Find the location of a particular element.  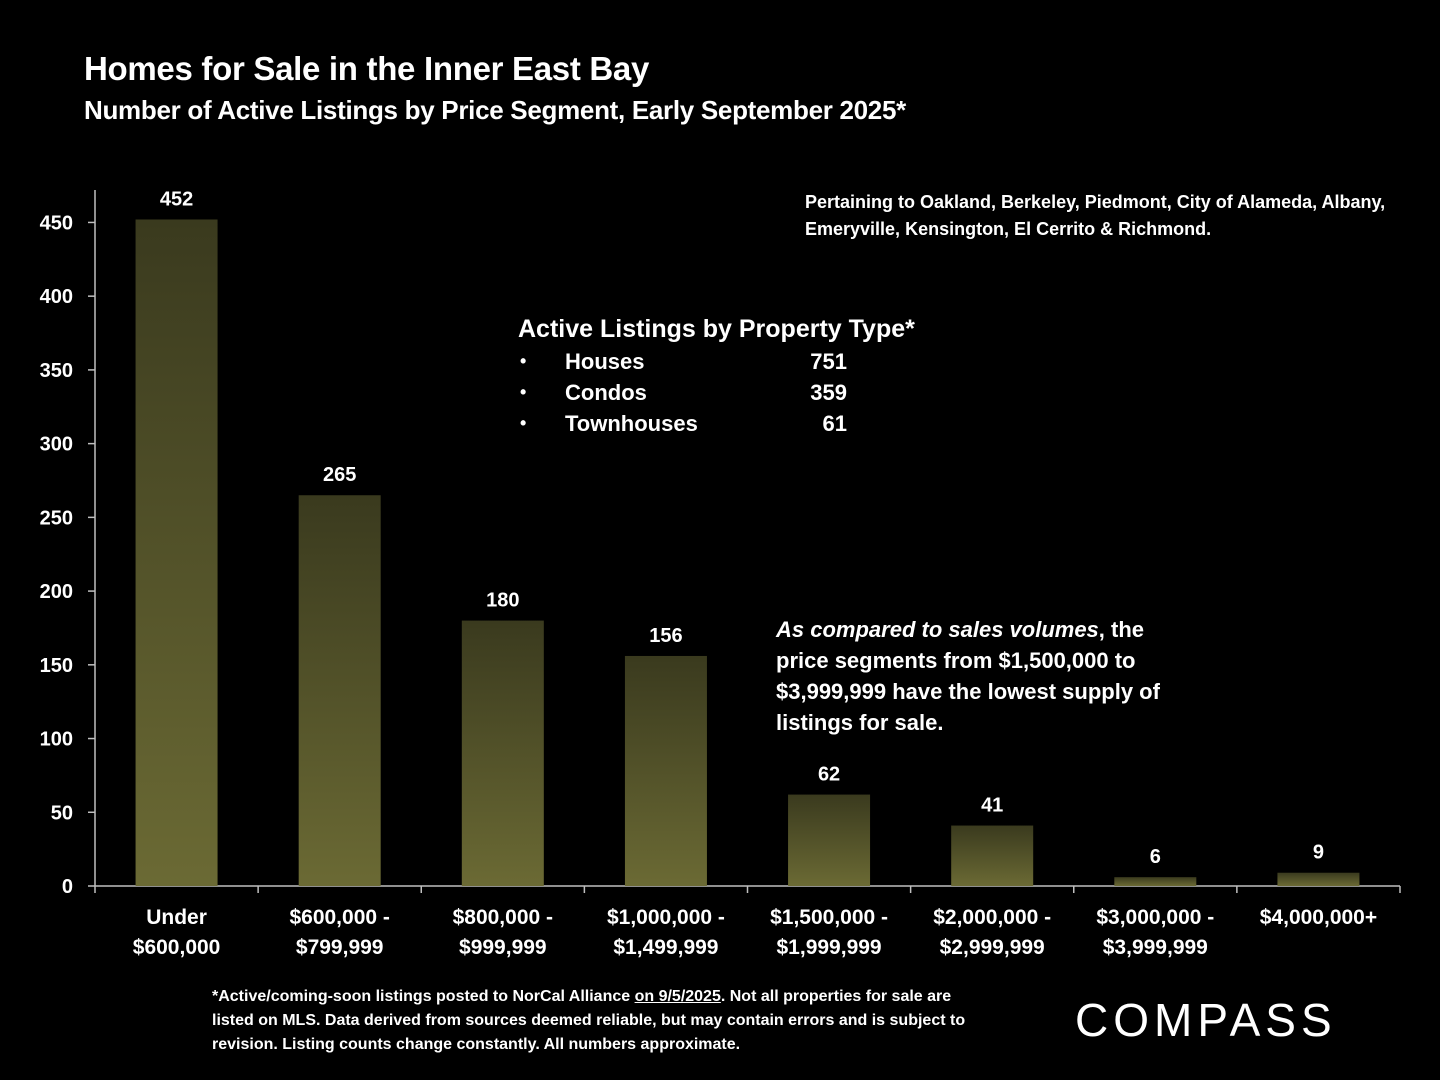

data-label: 41 is located at coordinates (992, 806).